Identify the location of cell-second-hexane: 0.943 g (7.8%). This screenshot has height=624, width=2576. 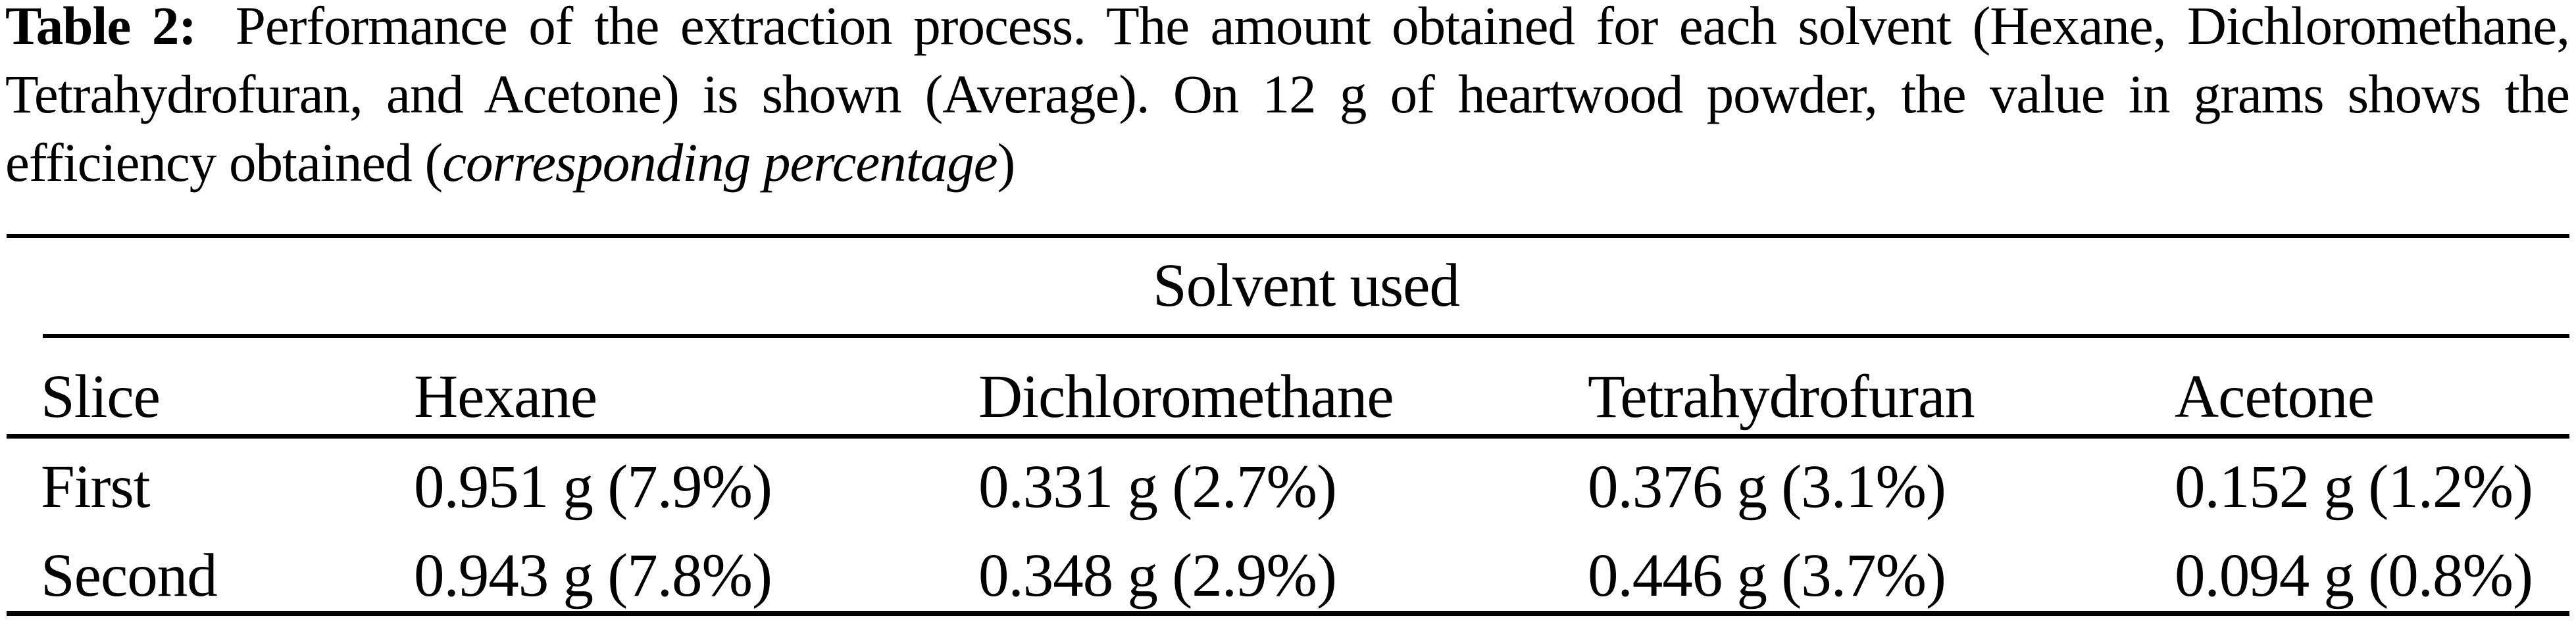
(593, 576).